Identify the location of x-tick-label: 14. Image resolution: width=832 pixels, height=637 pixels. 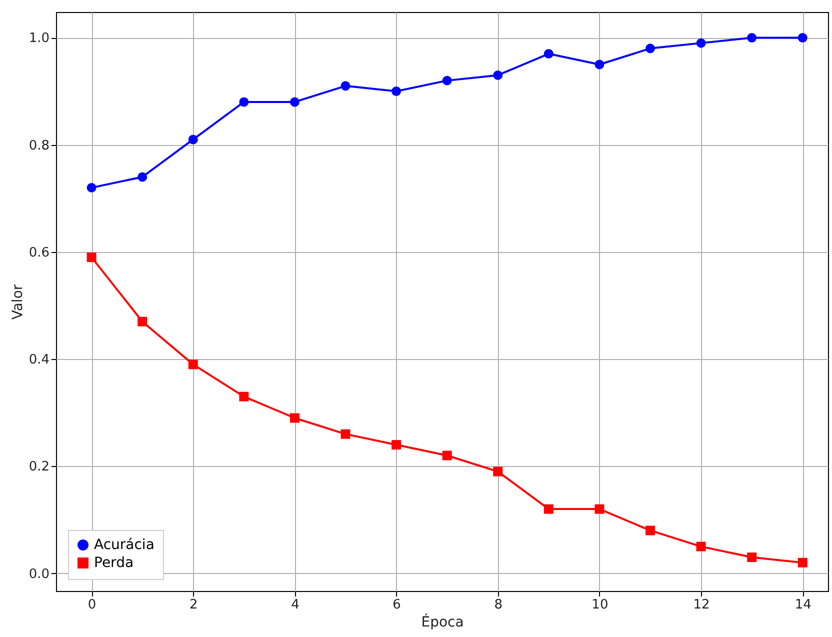
(803, 605).